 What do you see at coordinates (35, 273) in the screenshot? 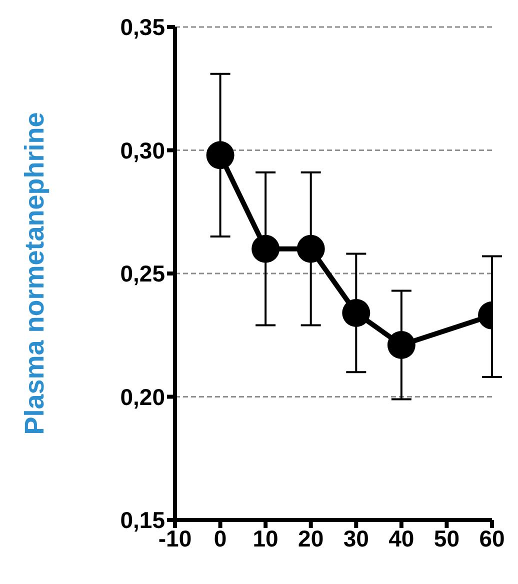
I see `y-axis-title: Plasma normetanephrine` at bounding box center [35, 273].